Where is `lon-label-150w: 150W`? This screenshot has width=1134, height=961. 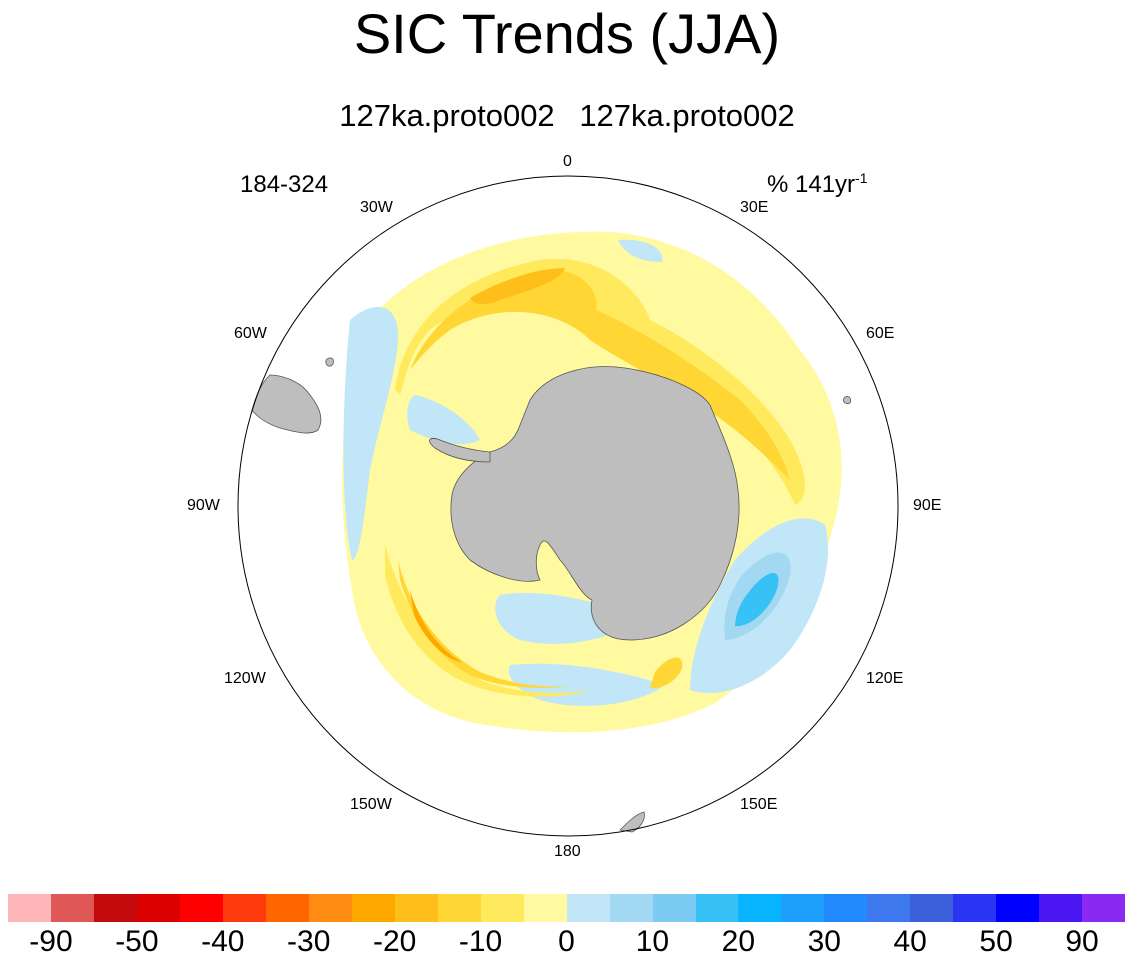
lon-label-150w: 150W is located at coordinates (371, 804).